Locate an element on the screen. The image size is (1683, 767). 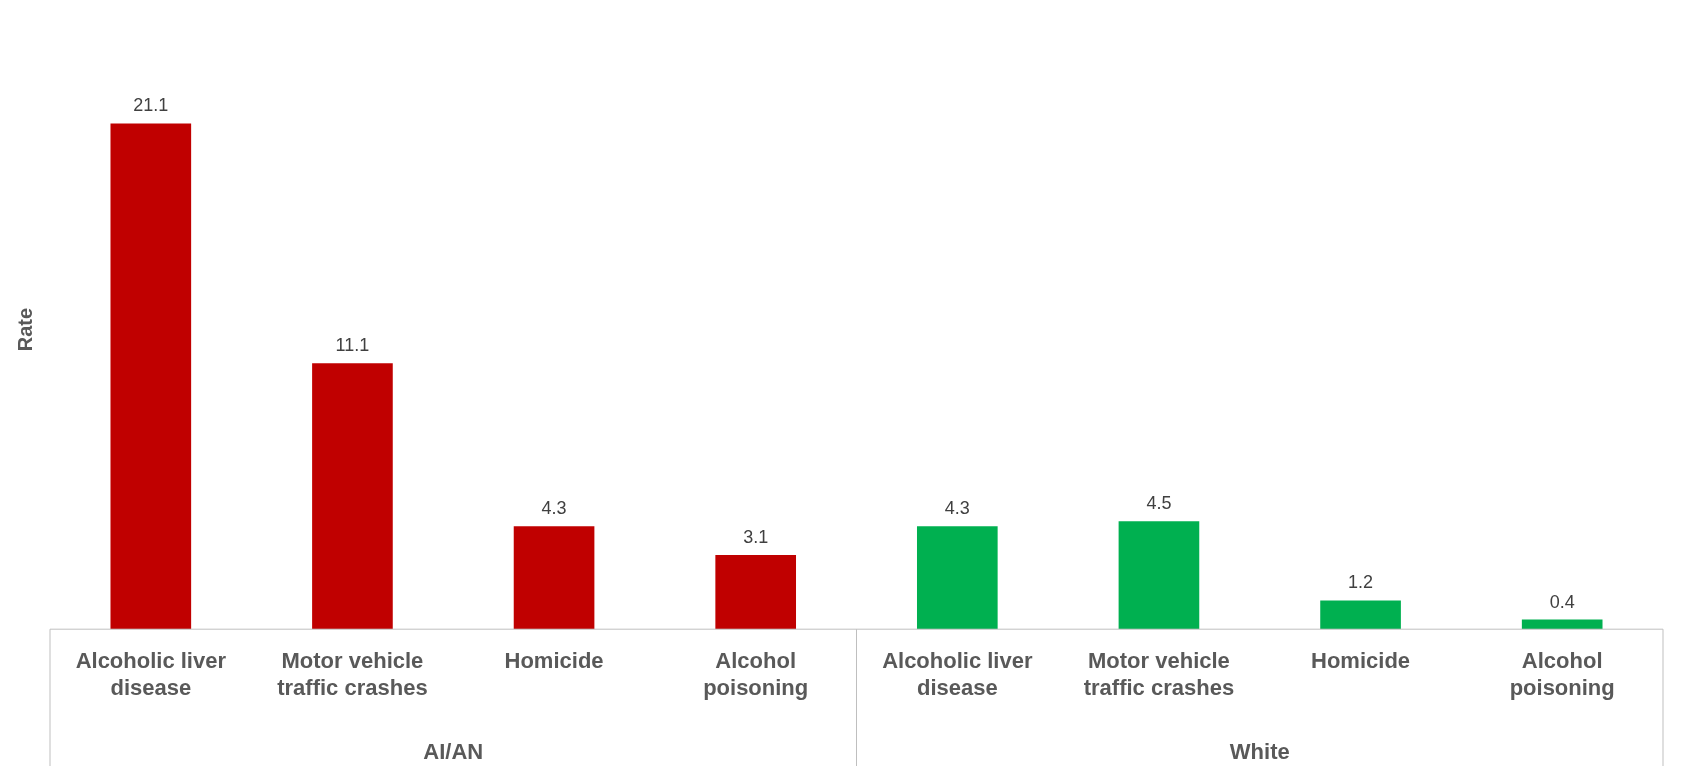
data-label: 21.1 is located at coordinates (151, 105).